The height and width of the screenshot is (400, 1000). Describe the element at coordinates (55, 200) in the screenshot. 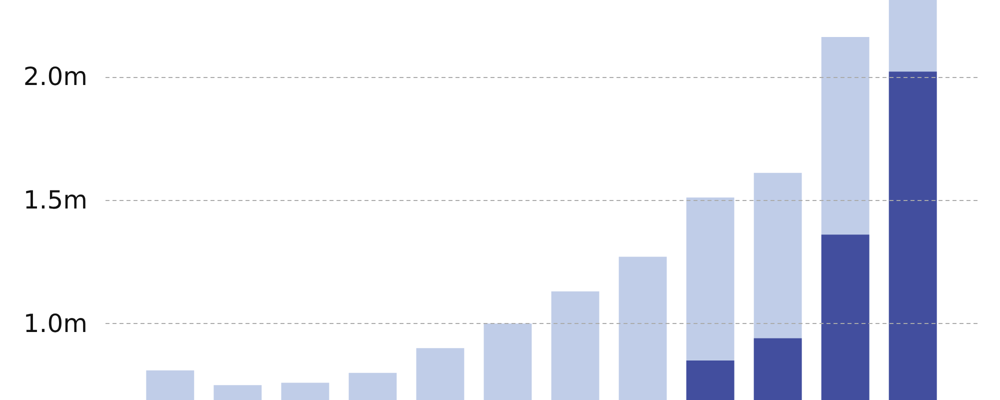

I see `y-tick-label: 1.5m` at that location.